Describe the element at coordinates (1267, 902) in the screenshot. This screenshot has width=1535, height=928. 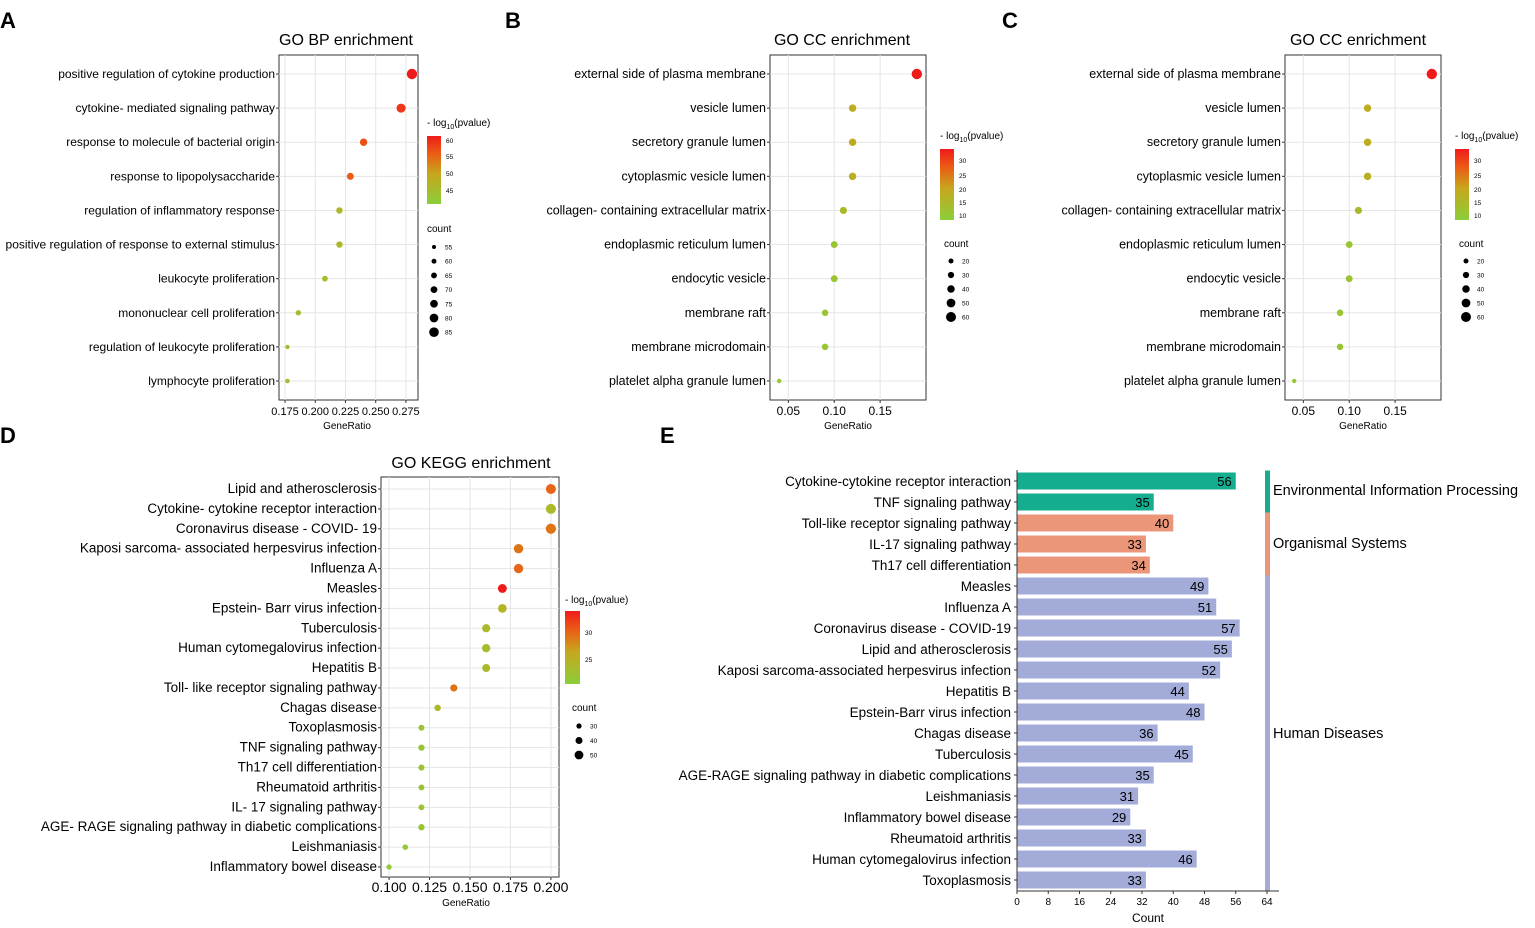
I see `x-tick-label: 64` at that location.